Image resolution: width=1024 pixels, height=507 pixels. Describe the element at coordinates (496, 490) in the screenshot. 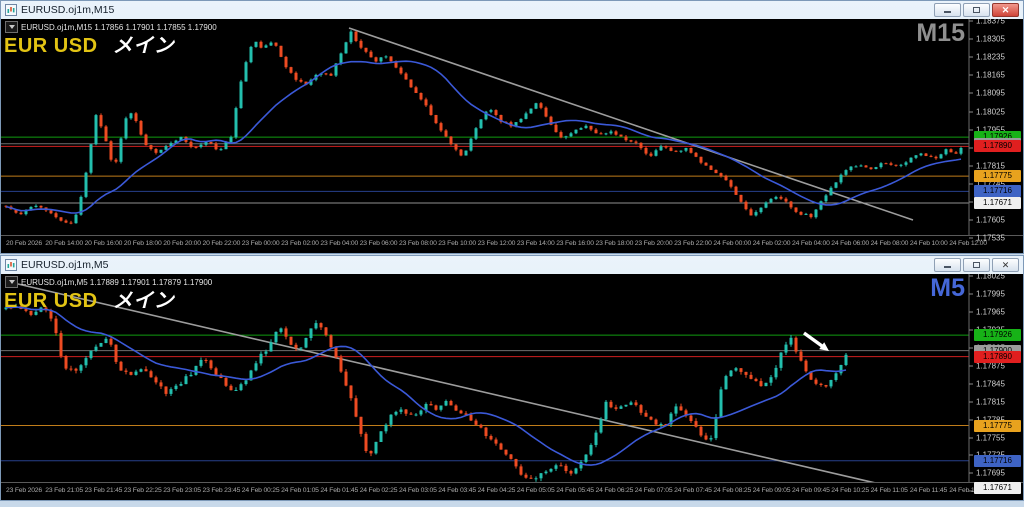

I see `time-tick: 24 Feb 04:25` at that location.